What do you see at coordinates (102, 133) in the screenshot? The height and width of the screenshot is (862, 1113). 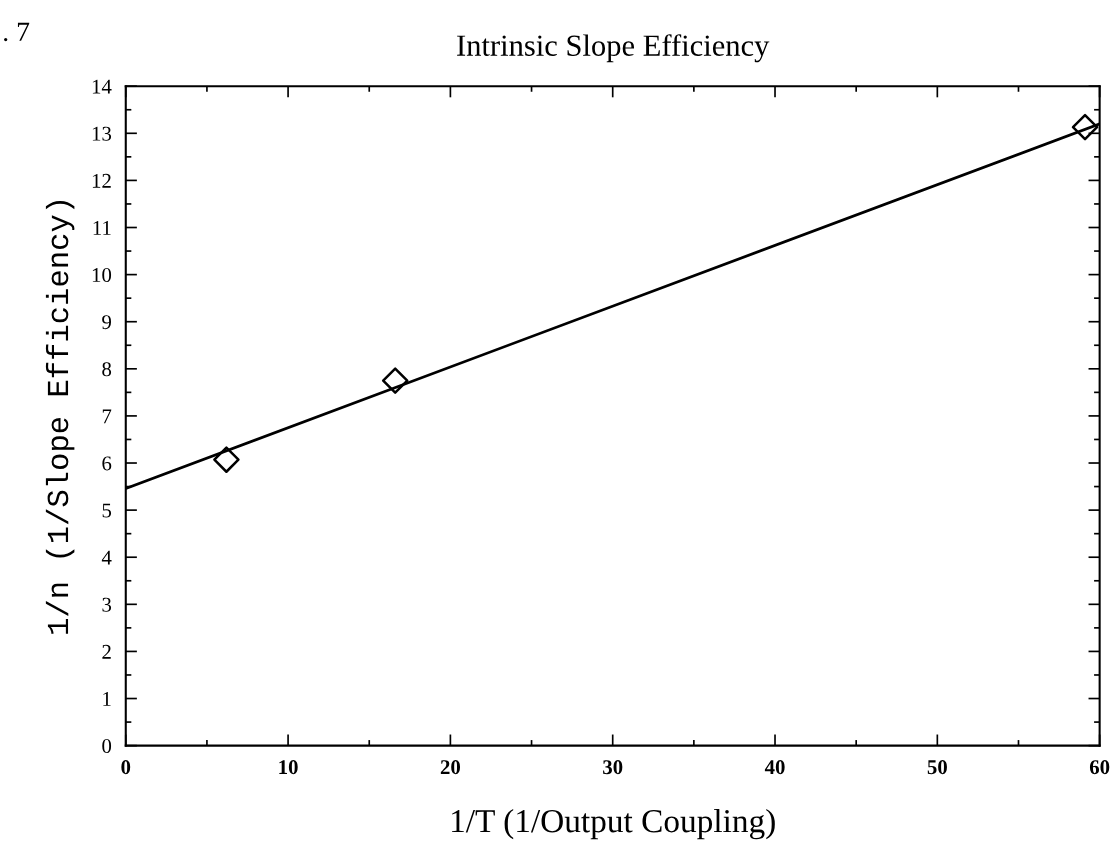 I see `y-tick-label: 13` at bounding box center [102, 133].